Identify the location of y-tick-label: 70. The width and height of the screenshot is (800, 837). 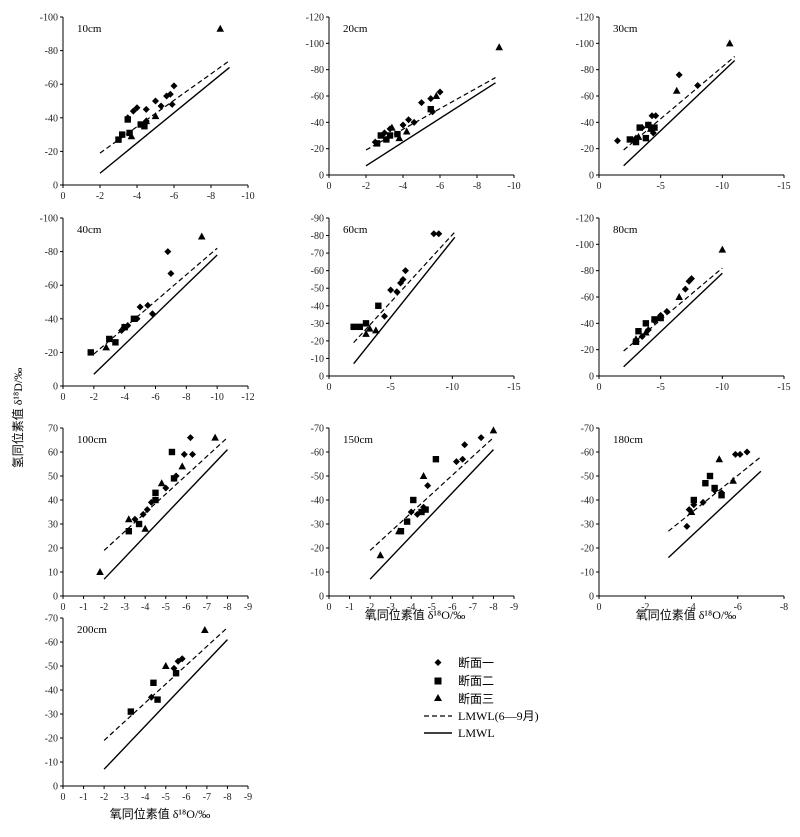
(53, 429).